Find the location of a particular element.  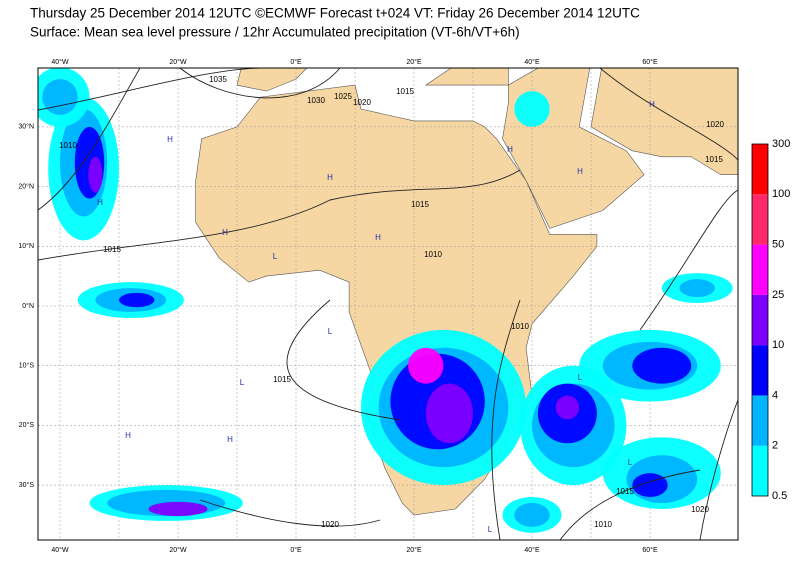

isobar-label: 1030 is located at coordinates (316, 100).